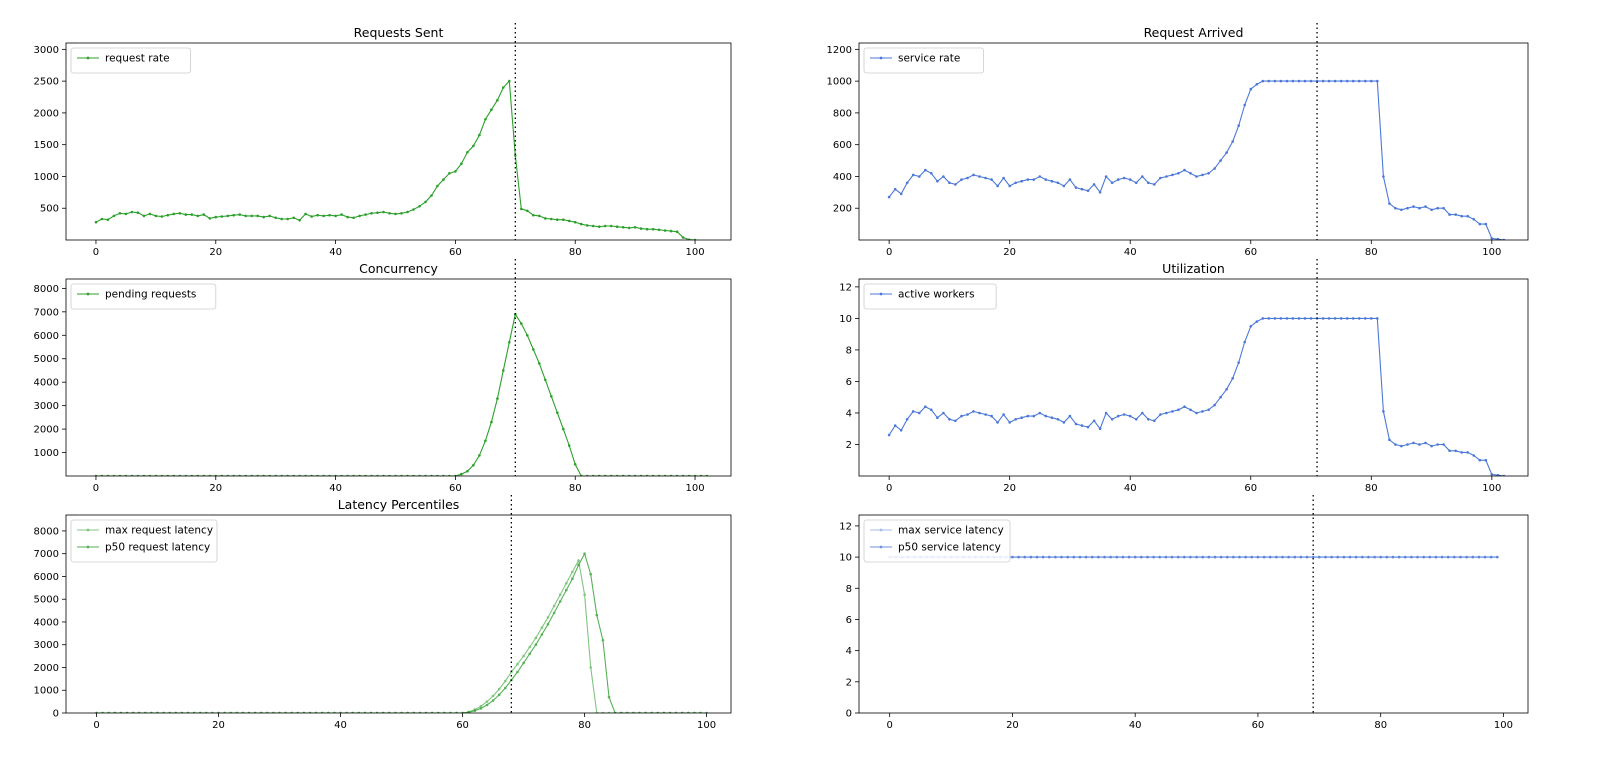 This screenshot has height=759, width=1623. I want to click on y-tick-label: 1000, so click(46, 177).